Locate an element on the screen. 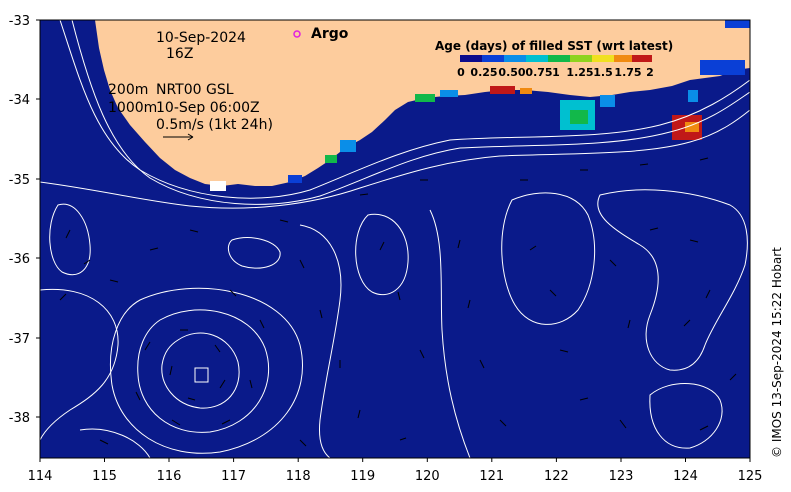 The image size is (791, 492). colorbar-tick: 1.5 is located at coordinates (603, 72).